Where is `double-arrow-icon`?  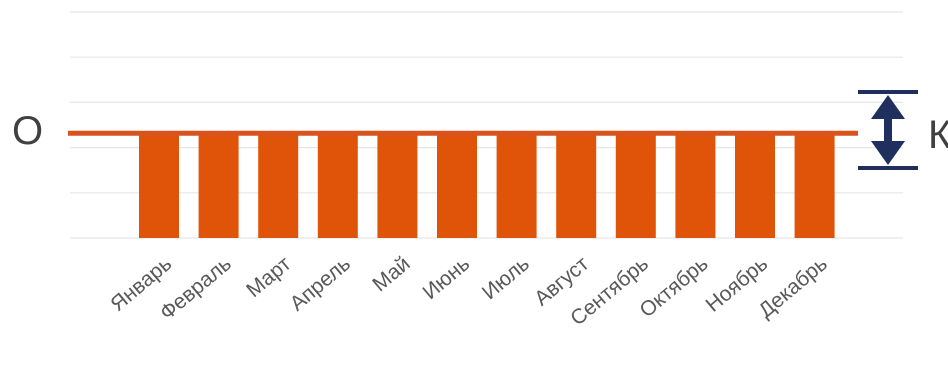
double-arrow-icon is located at coordinates (888, 130).